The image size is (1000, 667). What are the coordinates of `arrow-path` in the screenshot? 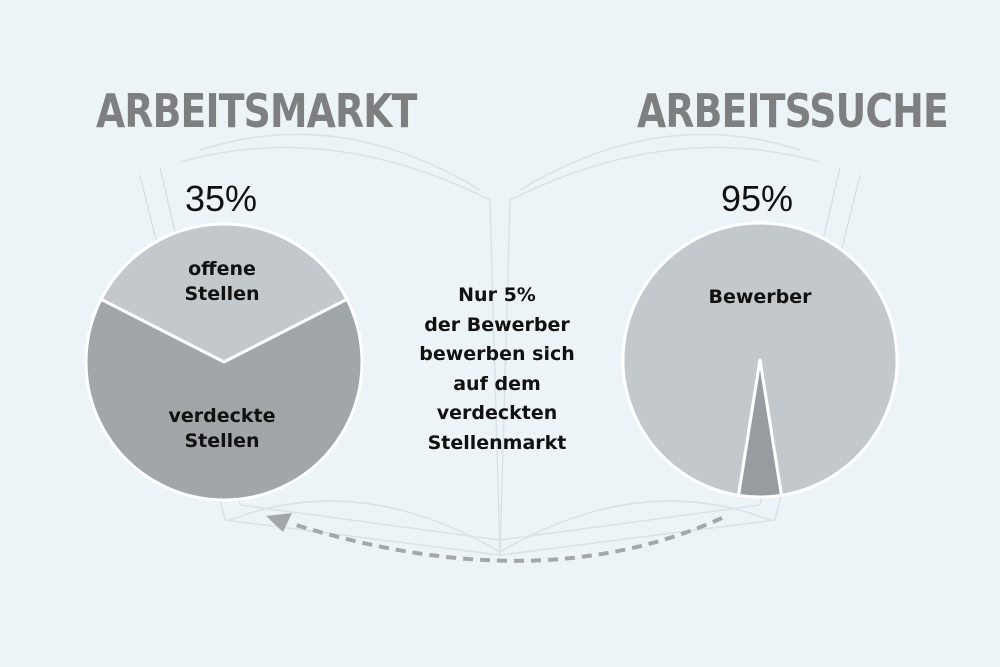 It's located at (509, 539).